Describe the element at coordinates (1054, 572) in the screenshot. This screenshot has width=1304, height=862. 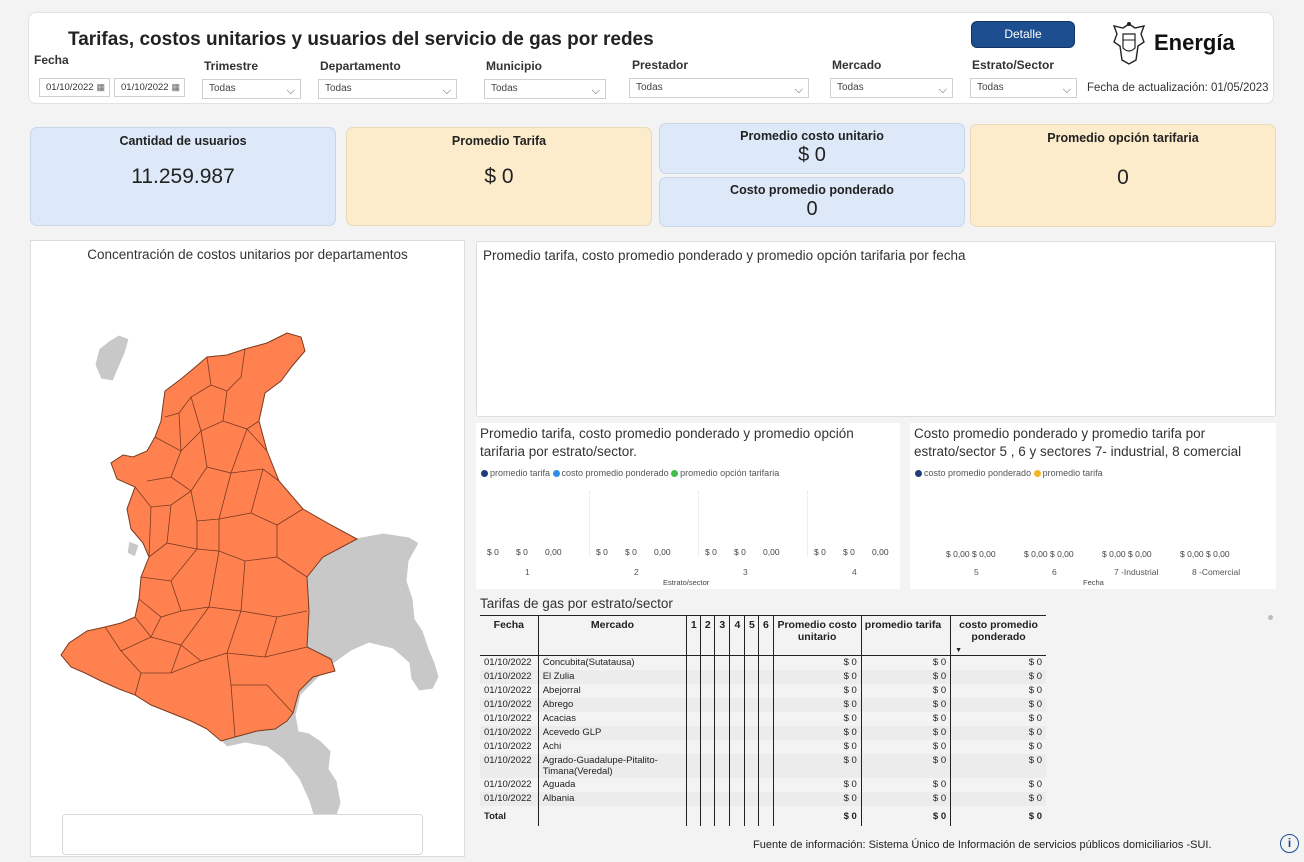
I see `x-tick-label: 6` at that location.